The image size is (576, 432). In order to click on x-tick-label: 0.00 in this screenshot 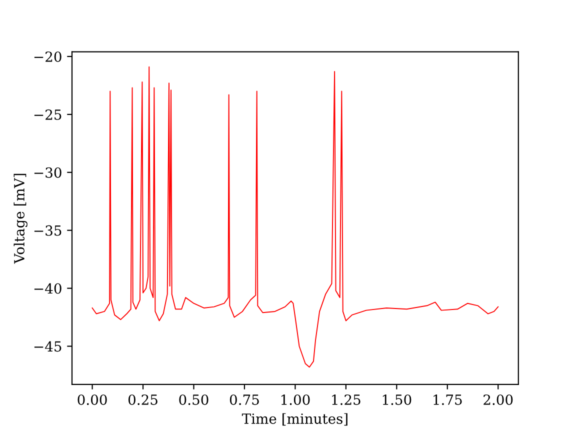, I will do `click(92, 399)`.